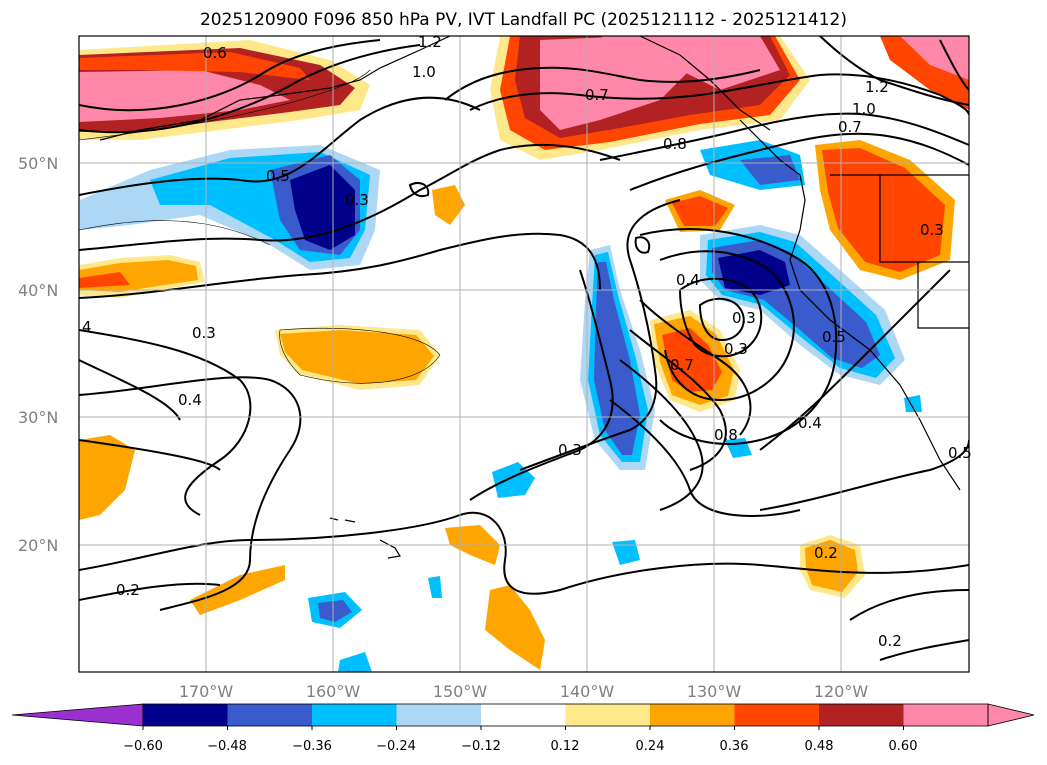 This screenshot has height=765, width=1047. Describe the element at coordinates (143, 746) in the screenshot. I see `colorbar-tick-label: −0.60` at that location.